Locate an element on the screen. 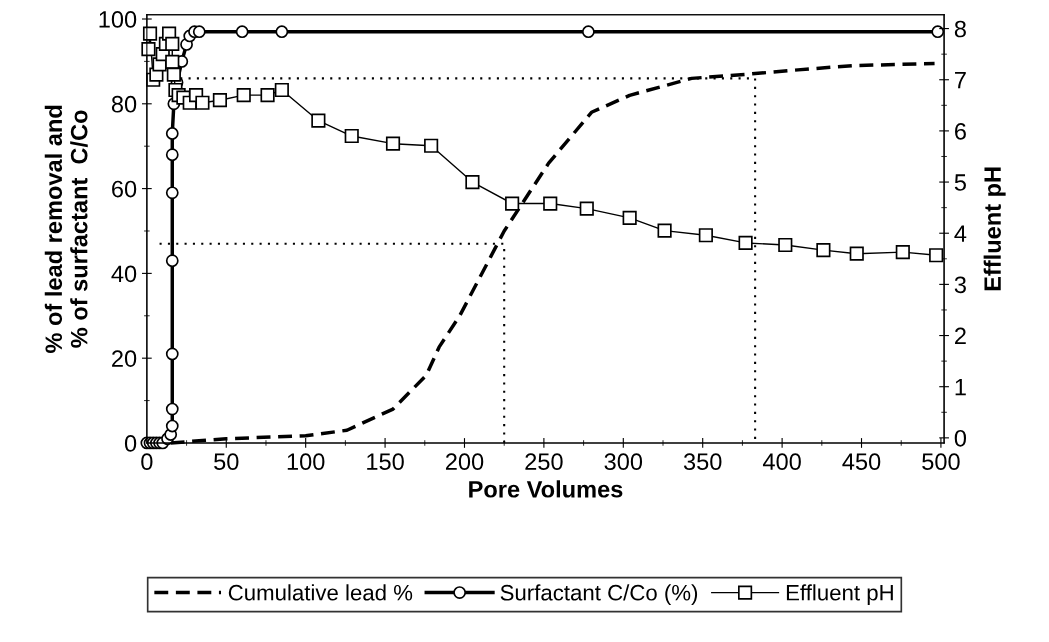 This screenshot has width=1049, height=642. x-tick-label: 200 is located at coordinates (464, 462).